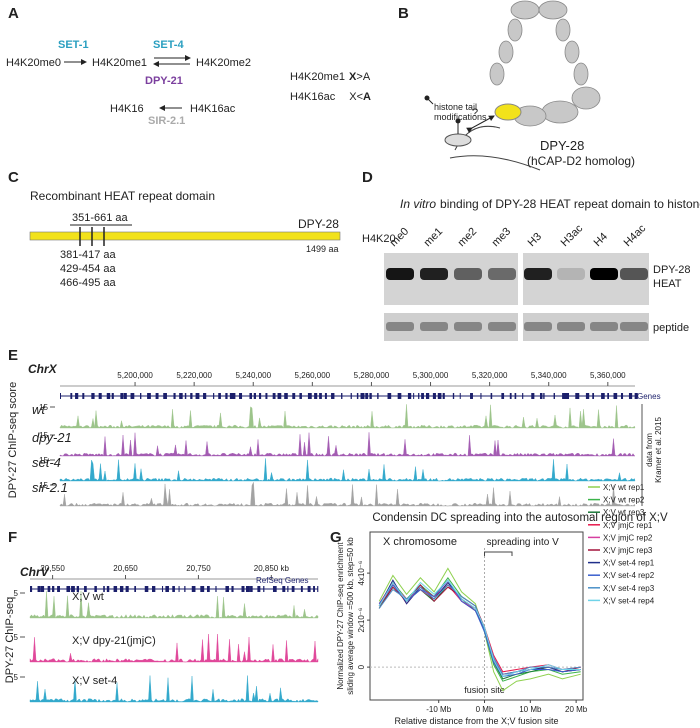  Describe the element at coordinates (127, 109) in the screenshot. I see `histone-mark: H4K16` at that location.